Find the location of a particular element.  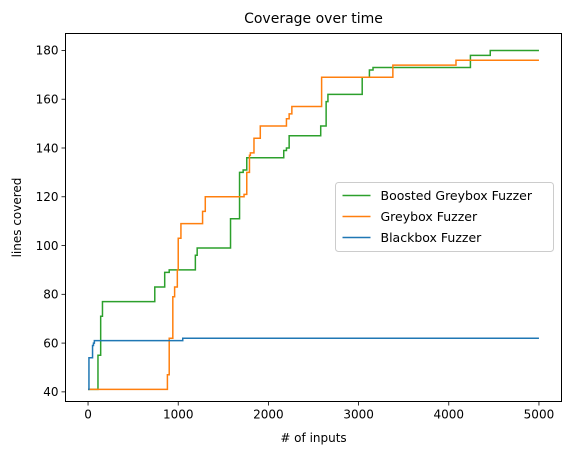

y-tick-label: 40 is located at coordinates (50, 392).